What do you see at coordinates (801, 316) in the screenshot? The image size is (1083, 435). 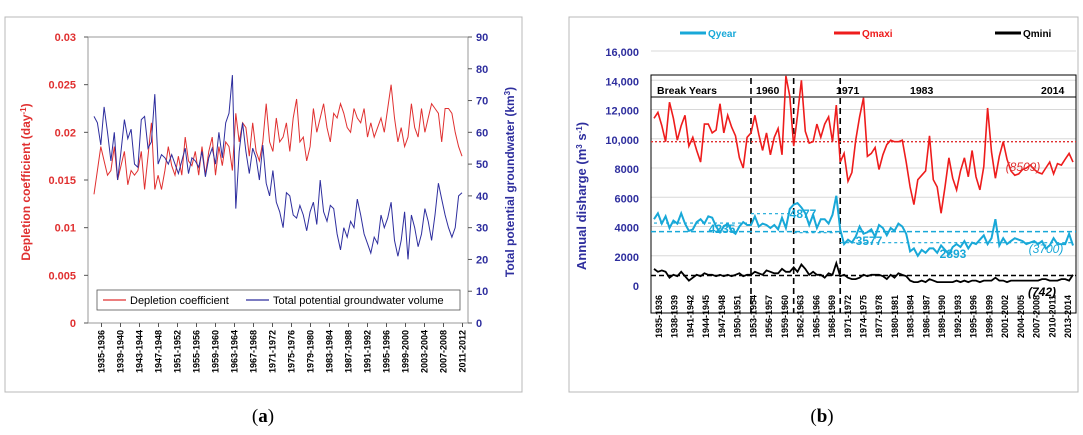 I see `panel-b-xtick-label: 1962-1963` at bounding box center [801, 316].